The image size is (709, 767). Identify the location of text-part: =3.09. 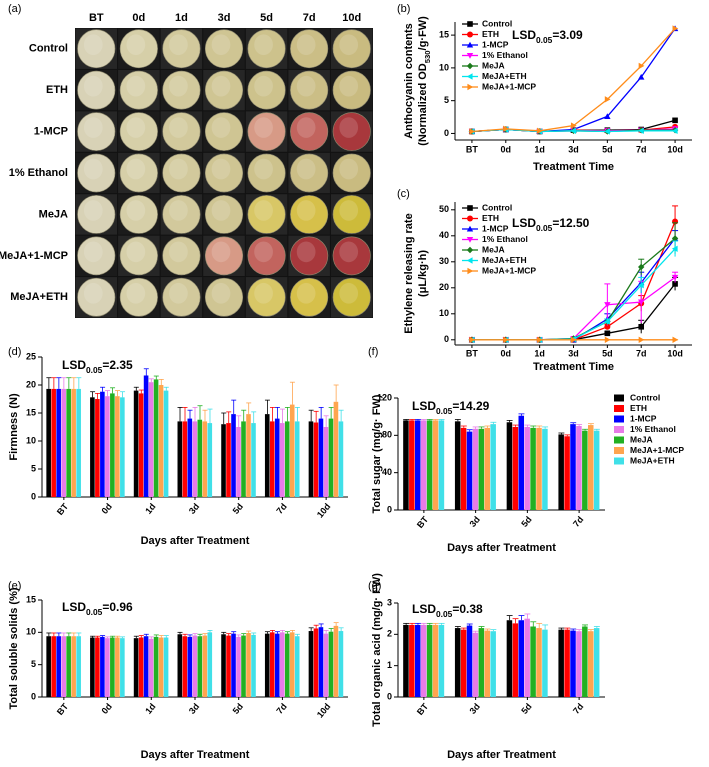
(567, 35).